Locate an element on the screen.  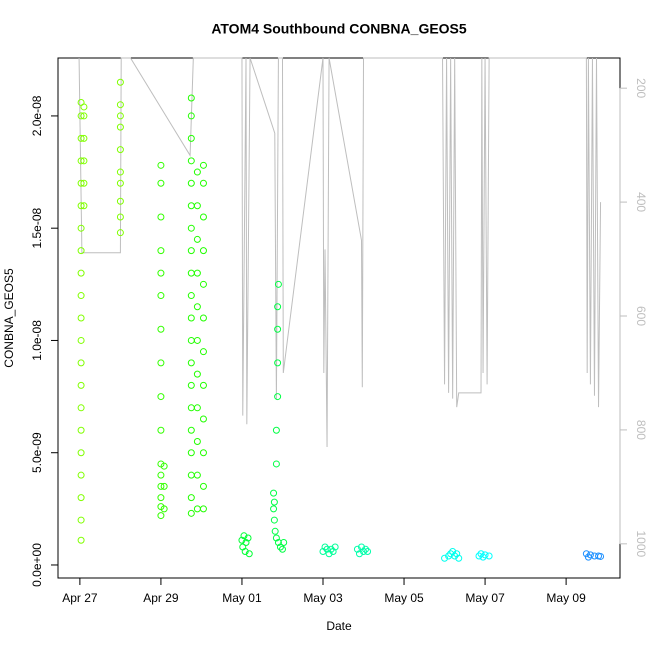
y2-tick-label: 1000 is located at coordinates (641, 543).